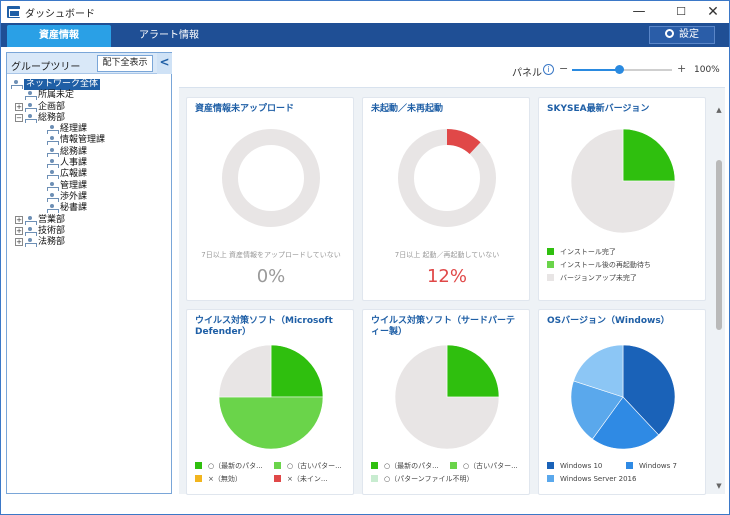  Describe the element at coordinates (125, 63) in the screenshot. I see `expand-all-button: 配下全表示` at that location.